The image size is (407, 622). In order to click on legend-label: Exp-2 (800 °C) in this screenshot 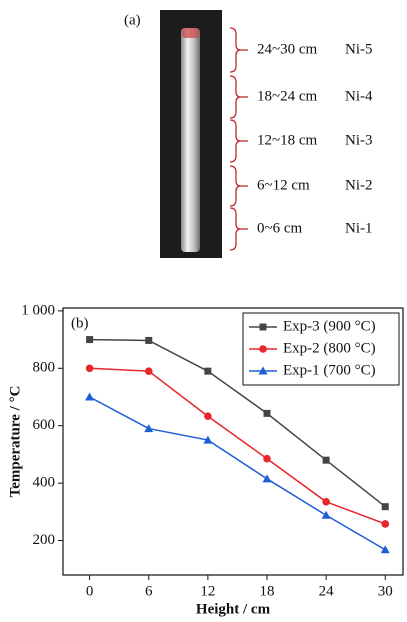, I will do `click(329, 348)`.